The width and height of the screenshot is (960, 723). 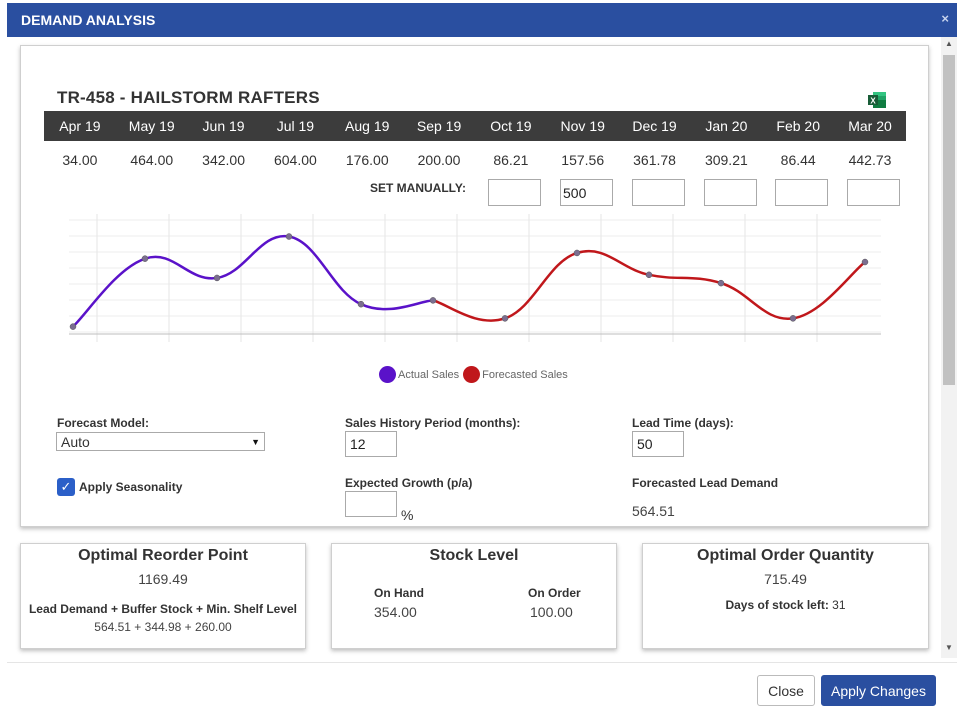 What do you see at coordinates (798, 160) in the screenshot?
I see `demand-value: 86.44` at bounding box center [798, 160].